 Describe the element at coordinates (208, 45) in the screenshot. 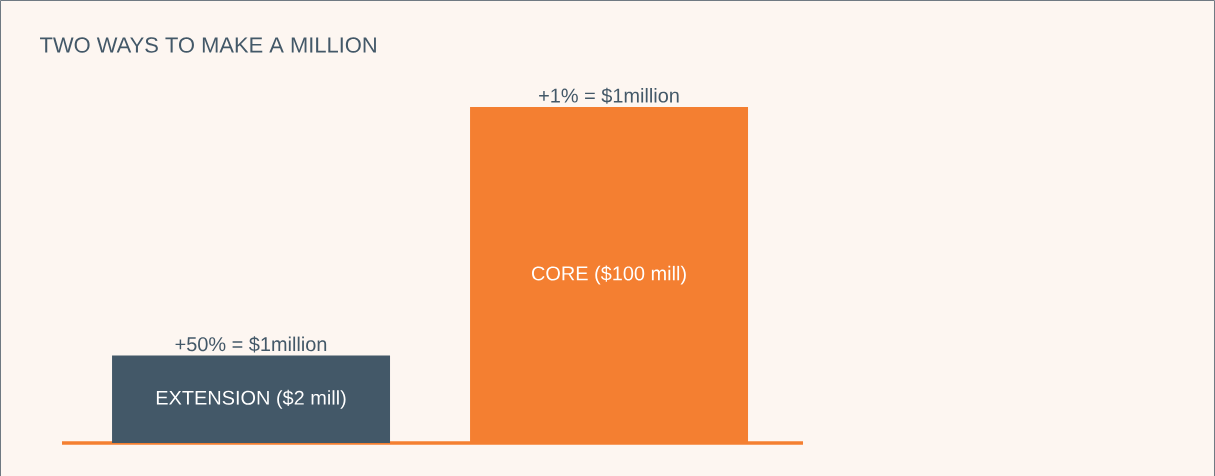

I see `chart-title: TWO WAYS TO MAKE A MILLION` at that location.